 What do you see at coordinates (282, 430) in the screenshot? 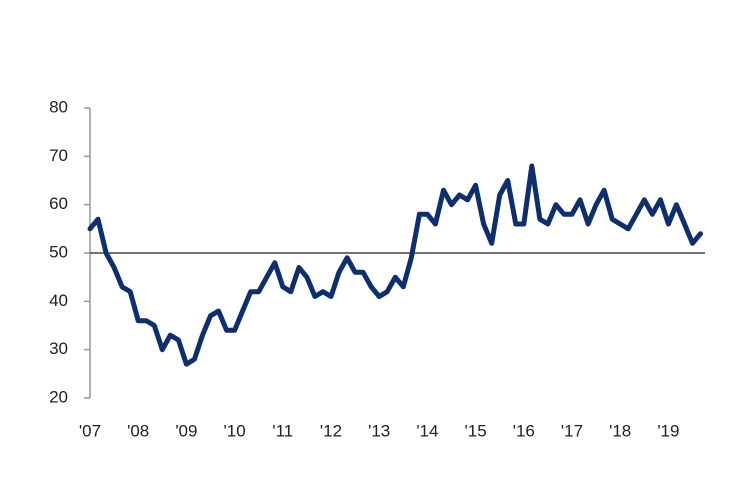
I see `x-tick-label: '11` at bounding box center [282, 430].